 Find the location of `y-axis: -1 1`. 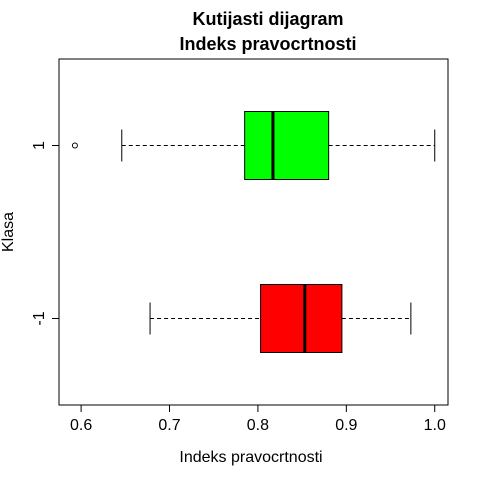

y-axis: -1 1 is located at coordinates (45, 233).